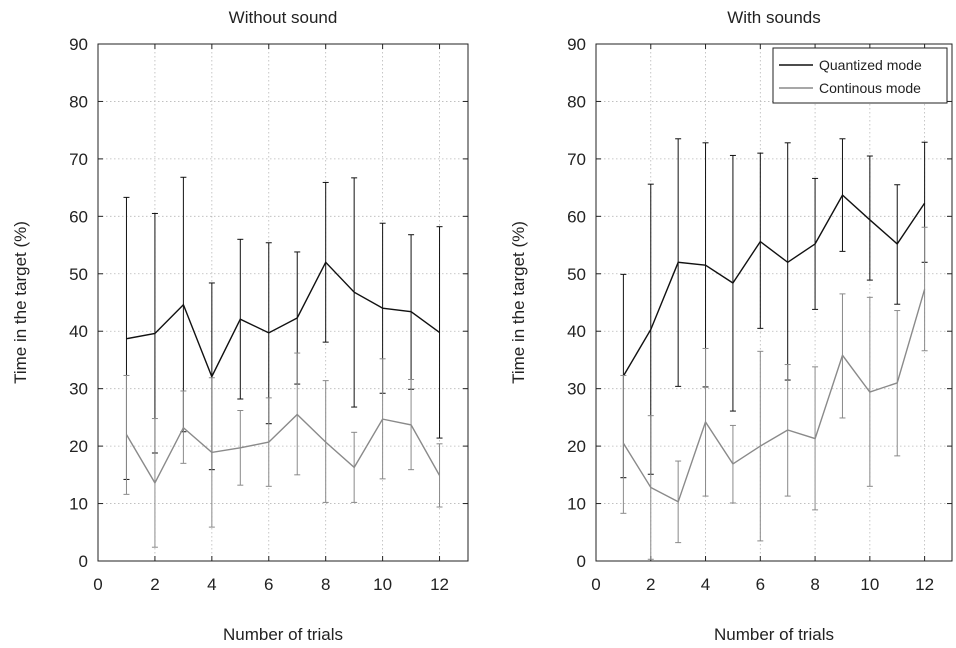 Image resolution: width=956 pixels, height=648 pixels. I want to click on legend-label: Continous mode, so click(870, 88).